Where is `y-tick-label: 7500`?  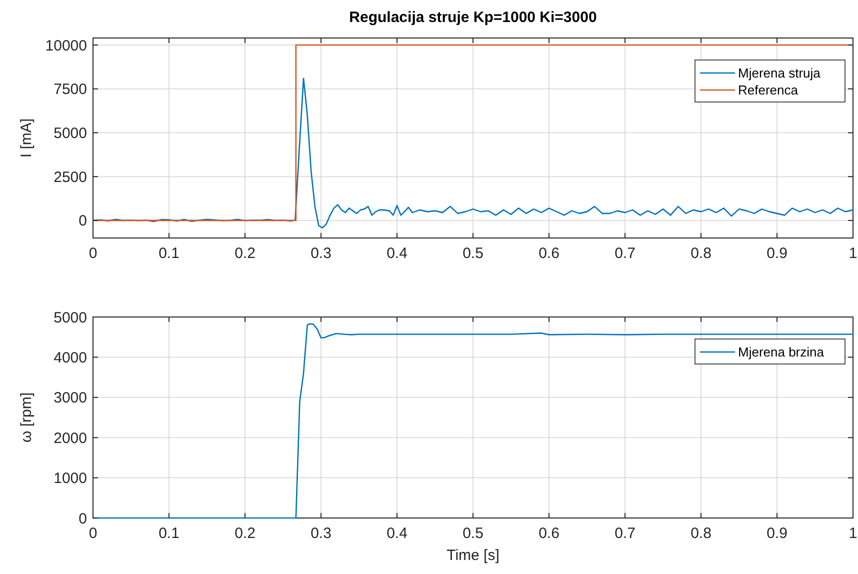 y-tick-label: 7500 is located at coordinates (70, 89).